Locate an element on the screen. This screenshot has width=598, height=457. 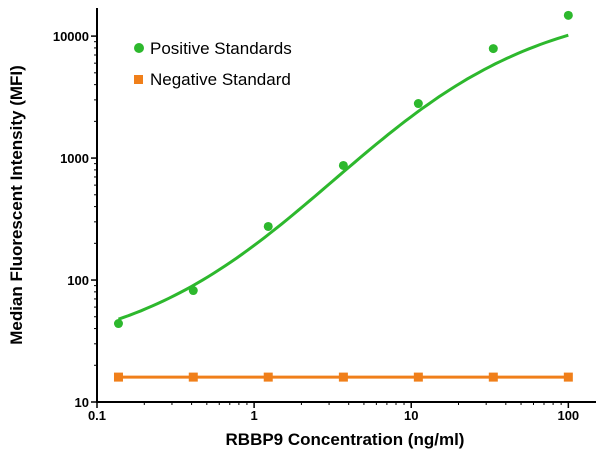
x-axis-title: RBBP9 Concentration (ng/ml) is located at coordinates (345, 439).